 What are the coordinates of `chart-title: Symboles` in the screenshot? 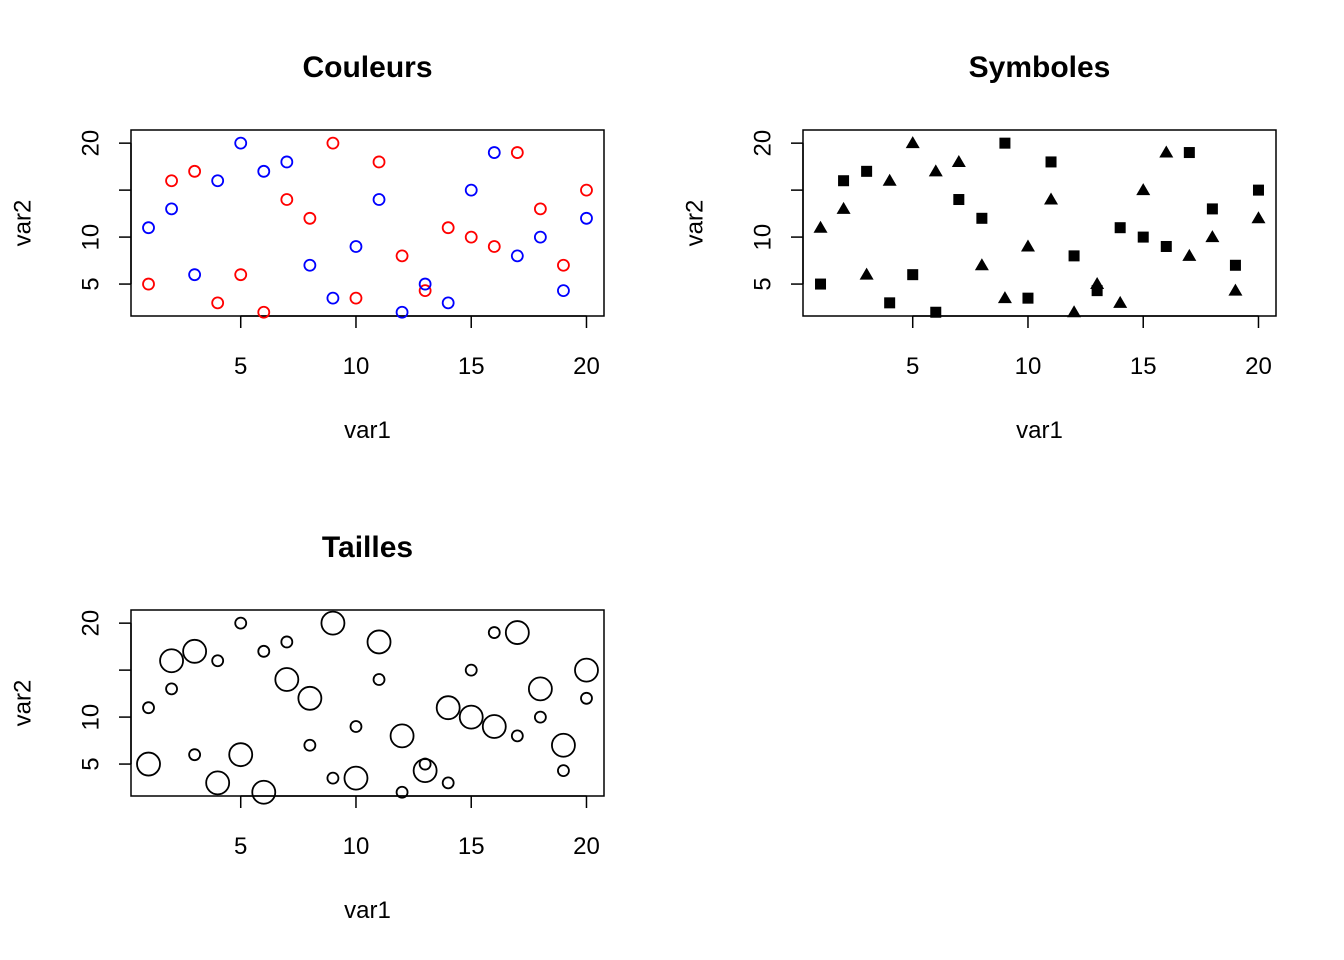 It's located at (1040, 67).